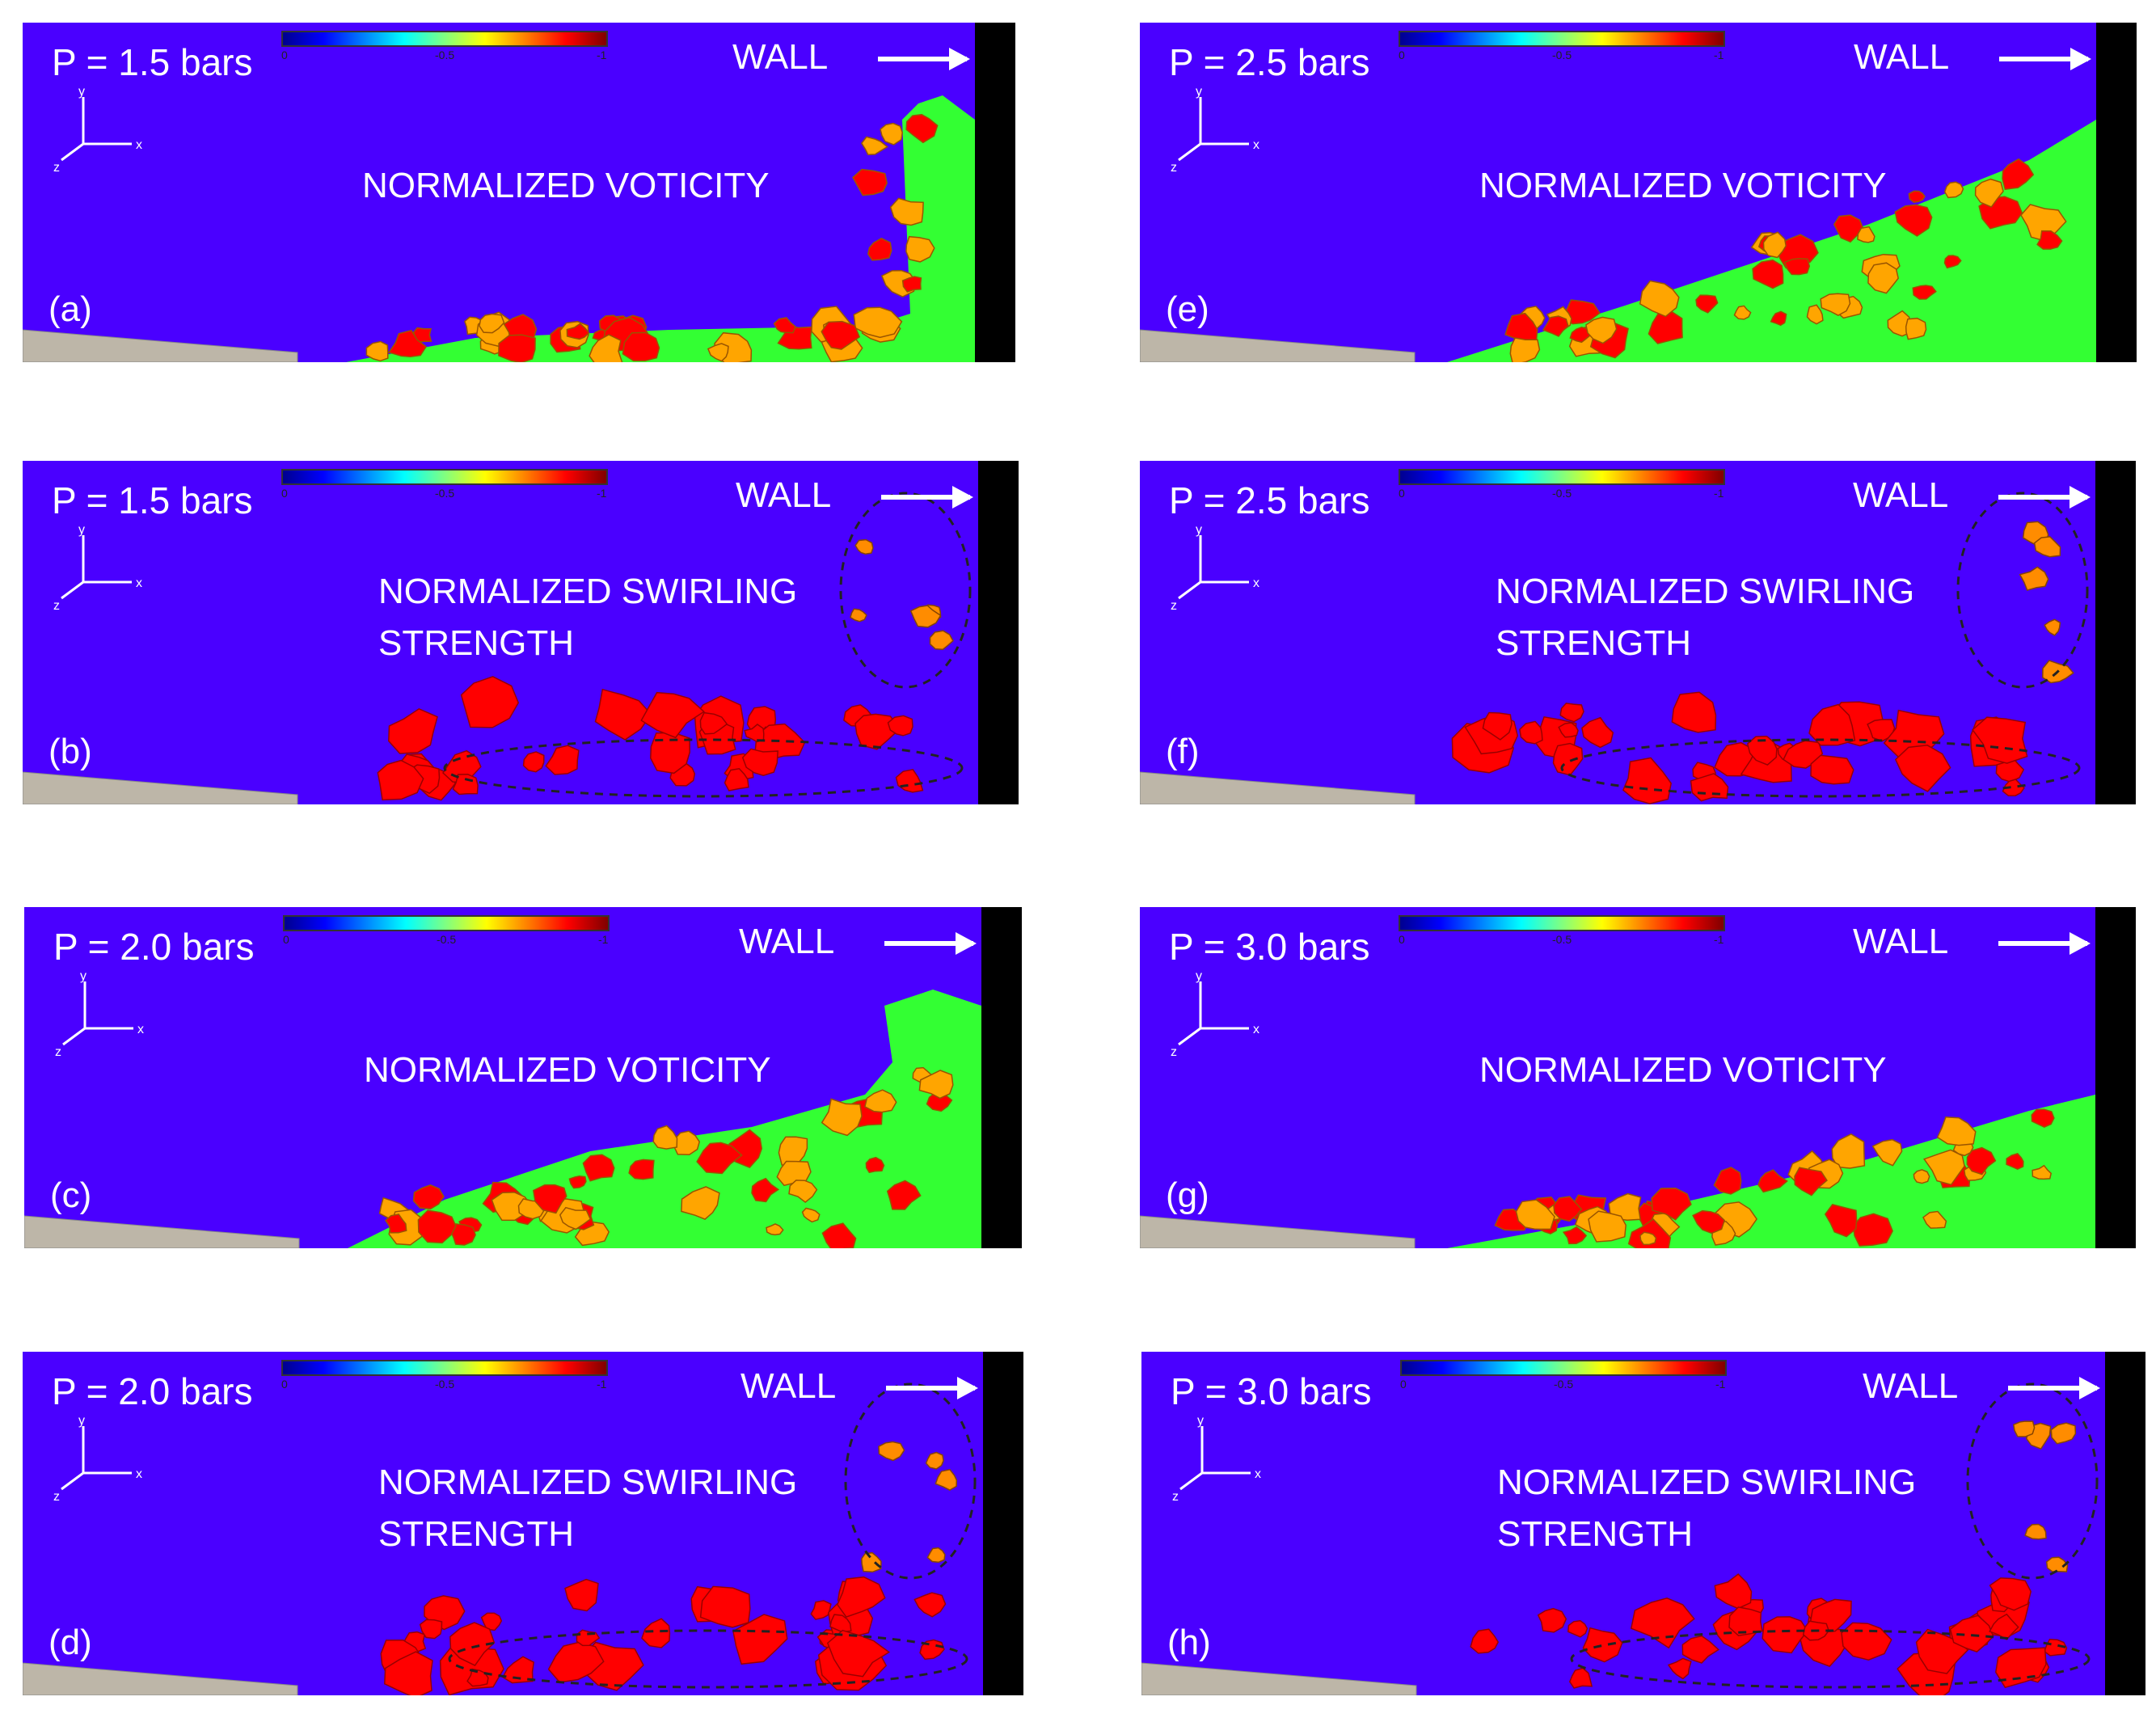 The height and width of the screenshot is (1722, 2156). Describe the element at coordinates (1188, 309) in the screenshot. I see `panel-label: (e)` at that location.